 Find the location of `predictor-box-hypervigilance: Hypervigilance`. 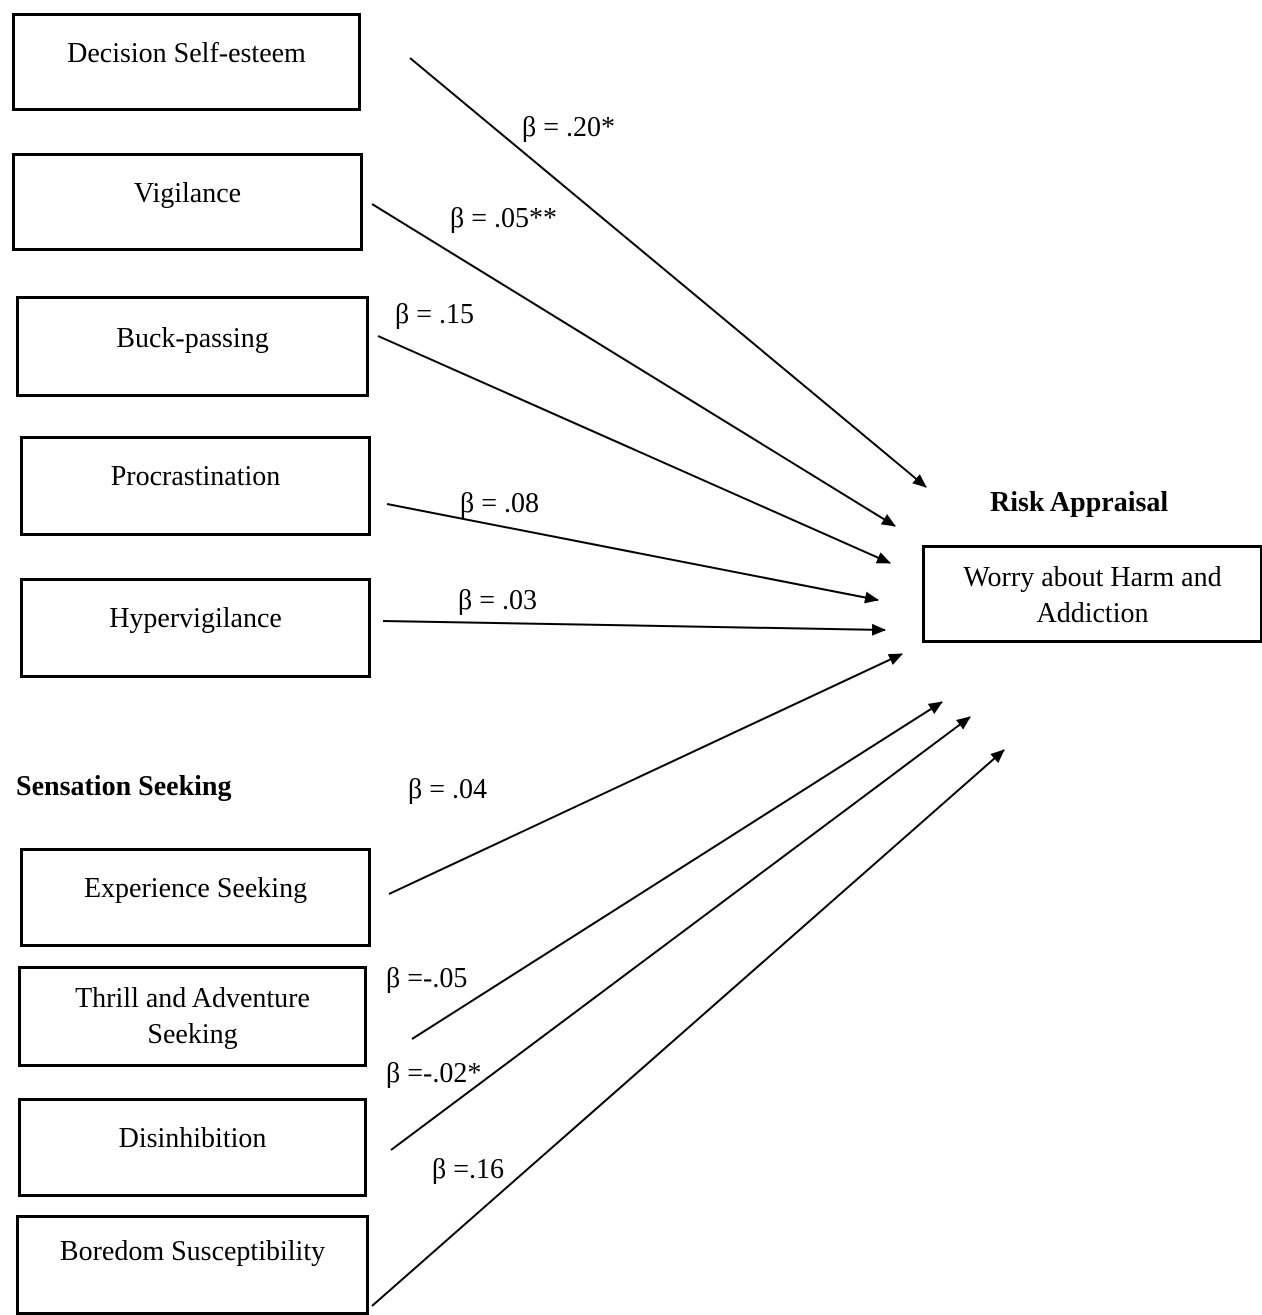

predictor-box-hypervigilance: Hypervigilance is located at coordinates (195, 628).